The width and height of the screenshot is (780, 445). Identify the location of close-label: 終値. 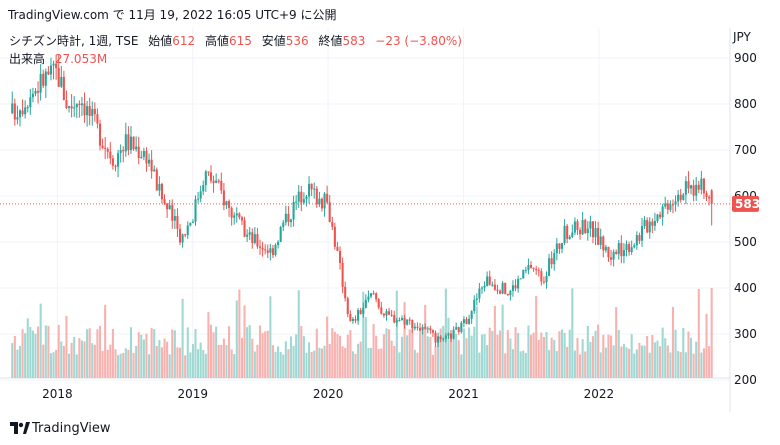
(331, 40).